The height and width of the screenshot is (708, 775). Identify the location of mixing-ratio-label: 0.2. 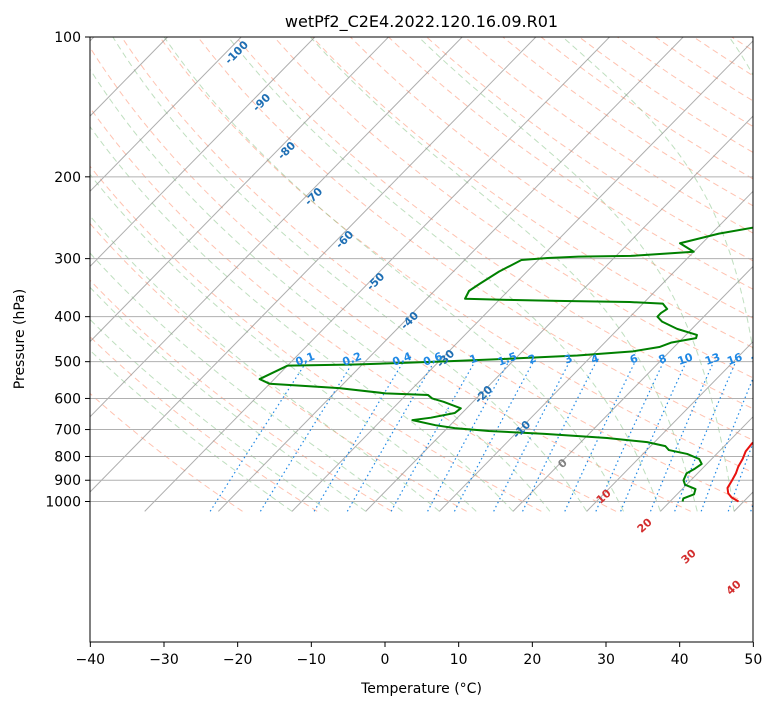
(352, 359).